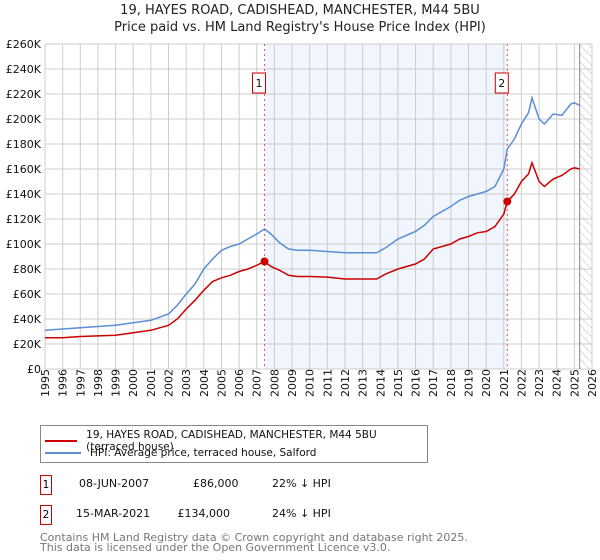 The height and width of the screenshot is (560, 600). I want to click on x-tick-label: 2024, so click(557, 383).